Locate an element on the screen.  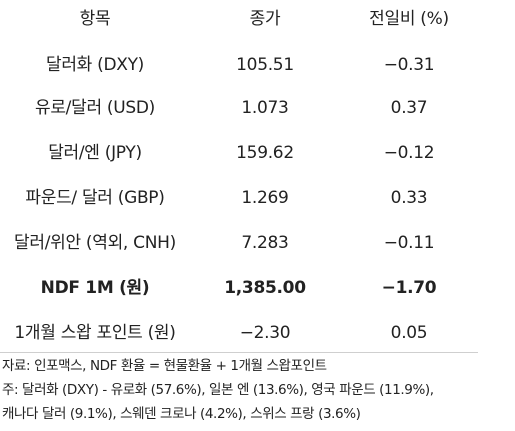
table-divider is located at coordinates (239, 352).